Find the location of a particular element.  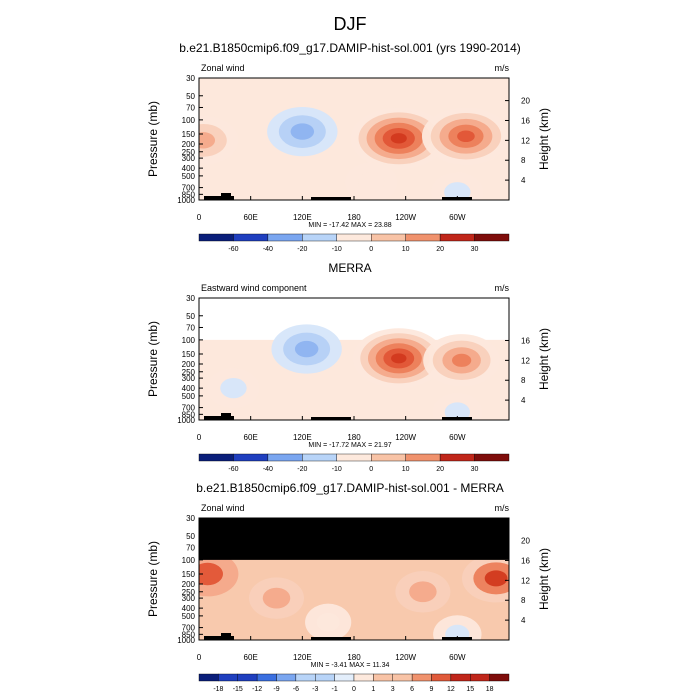

colorbar-label: 20 is located at coordinates (440, 469).